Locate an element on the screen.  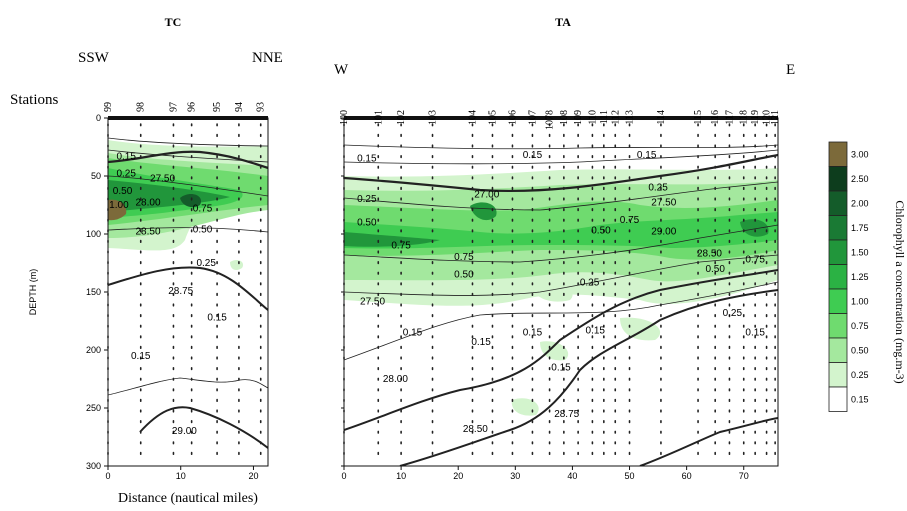
ta-temperature-contour-label: 28.00 is located at coordinates (395, 379).